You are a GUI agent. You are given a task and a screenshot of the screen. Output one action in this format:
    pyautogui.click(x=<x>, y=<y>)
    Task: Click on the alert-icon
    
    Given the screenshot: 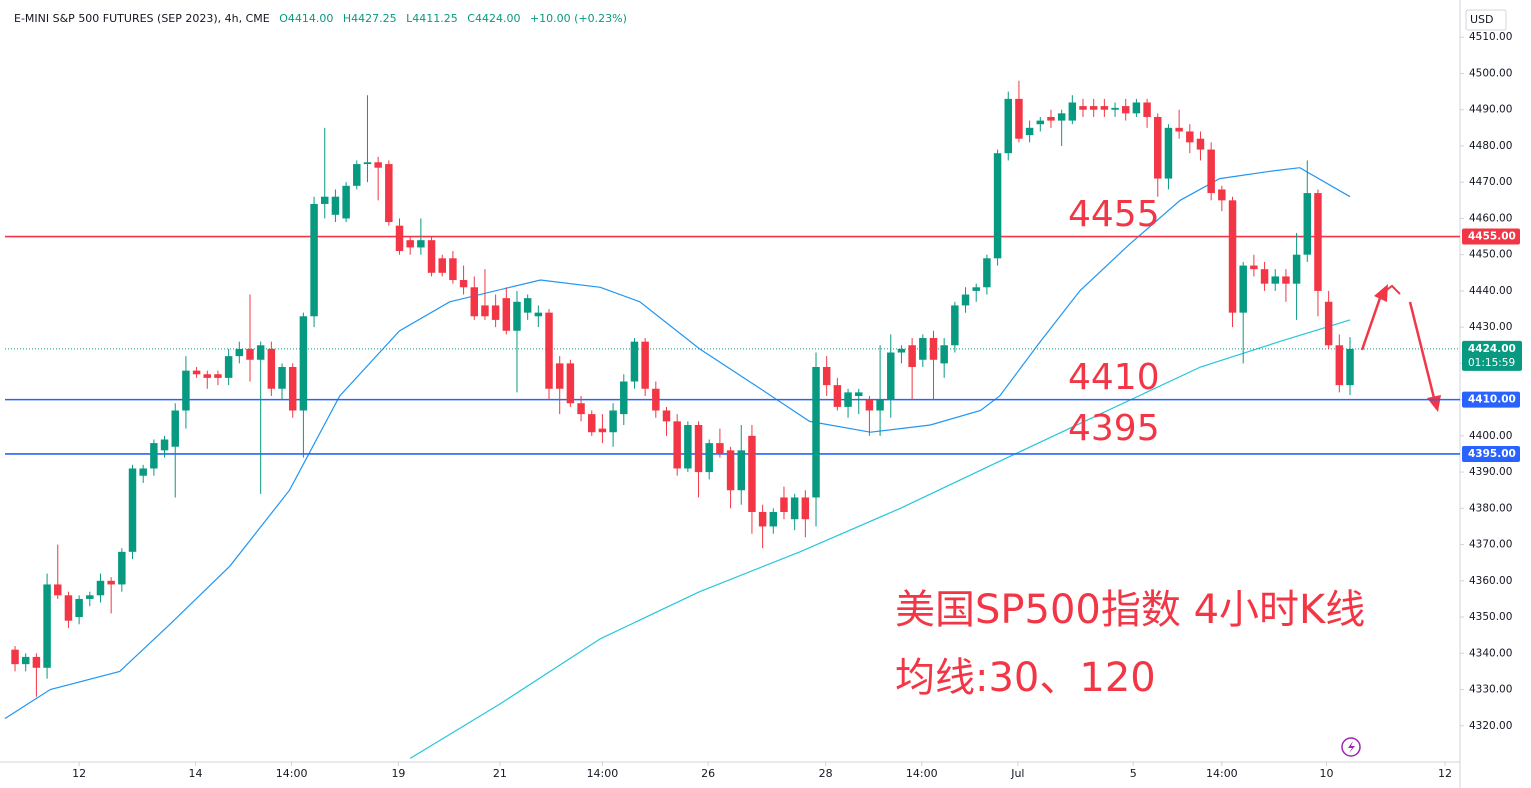 What is the action you would take?
    pyautogui.click(x=1351, y=747)
    